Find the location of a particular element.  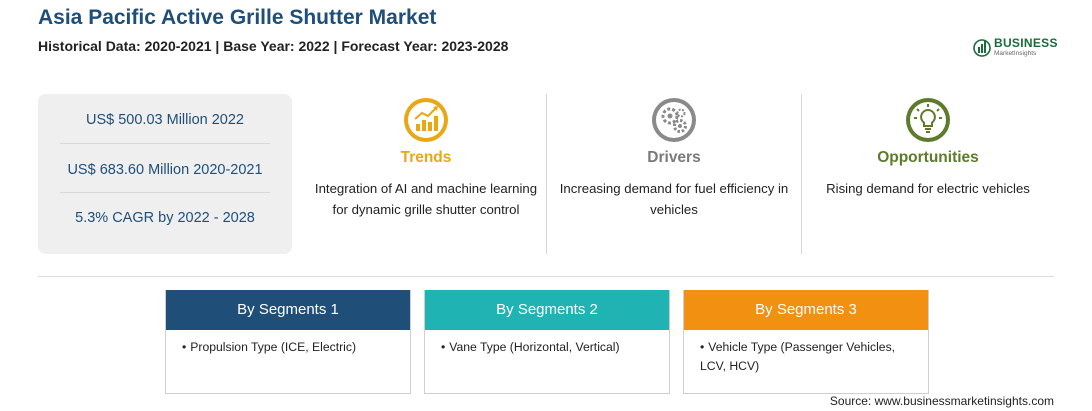

brand-logo: BUSINESS MarketInsights is located at coordinates (1017, 47).